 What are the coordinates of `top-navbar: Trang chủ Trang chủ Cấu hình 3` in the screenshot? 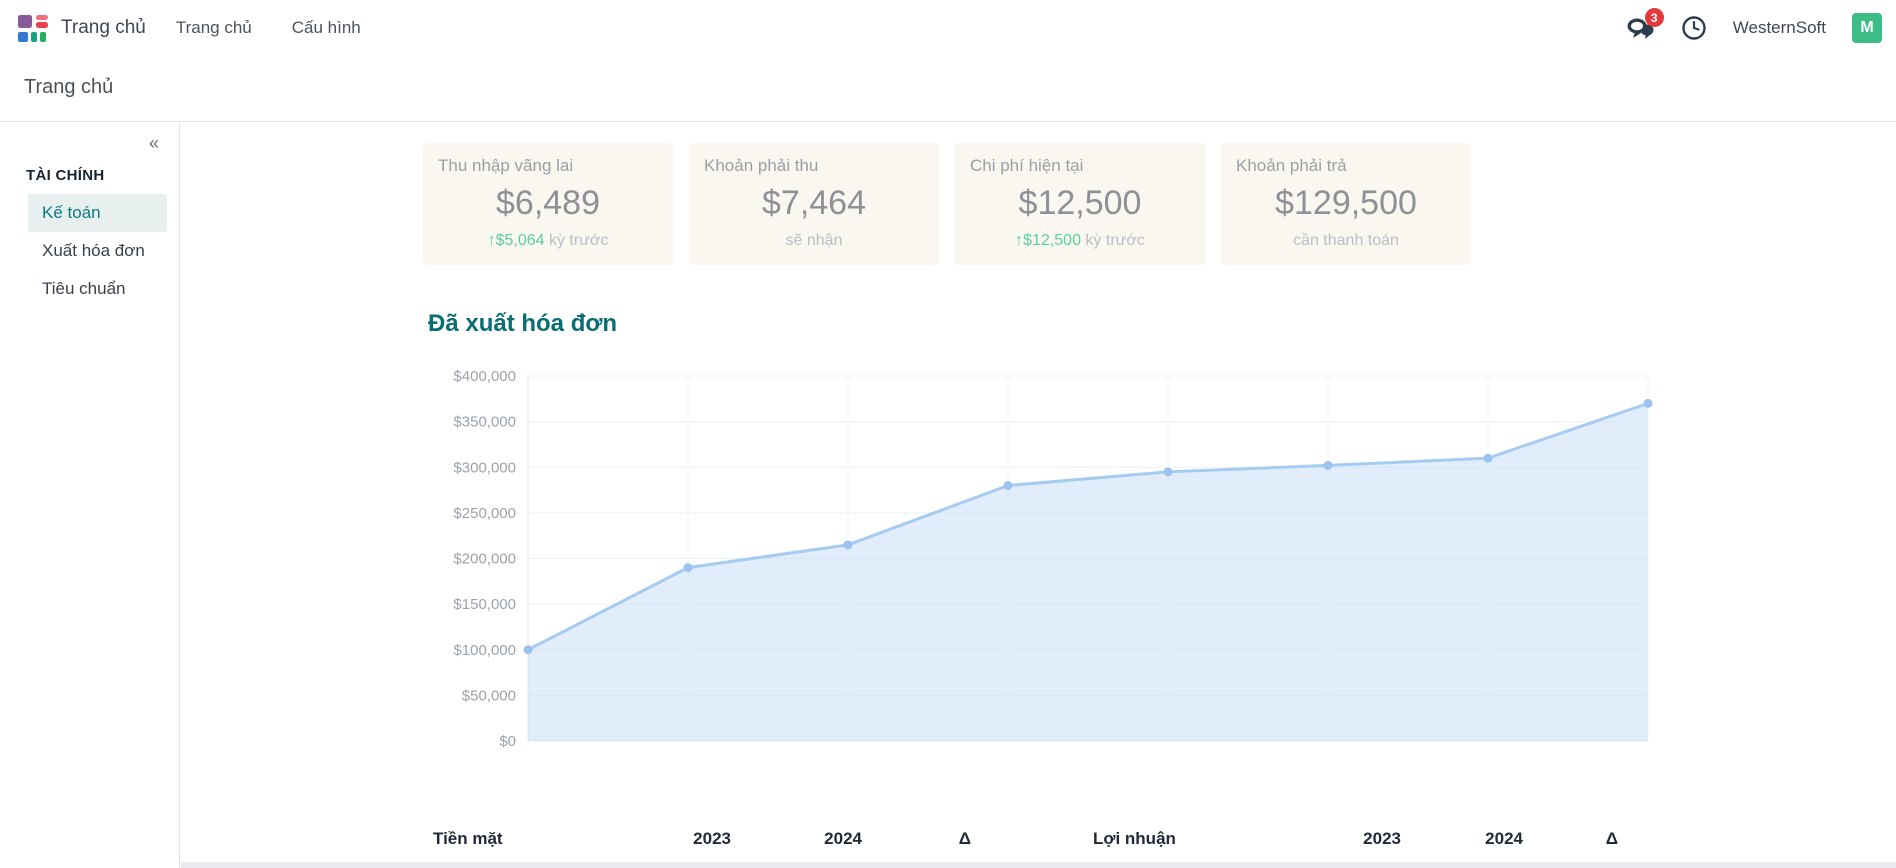 It's located at (948, 28).